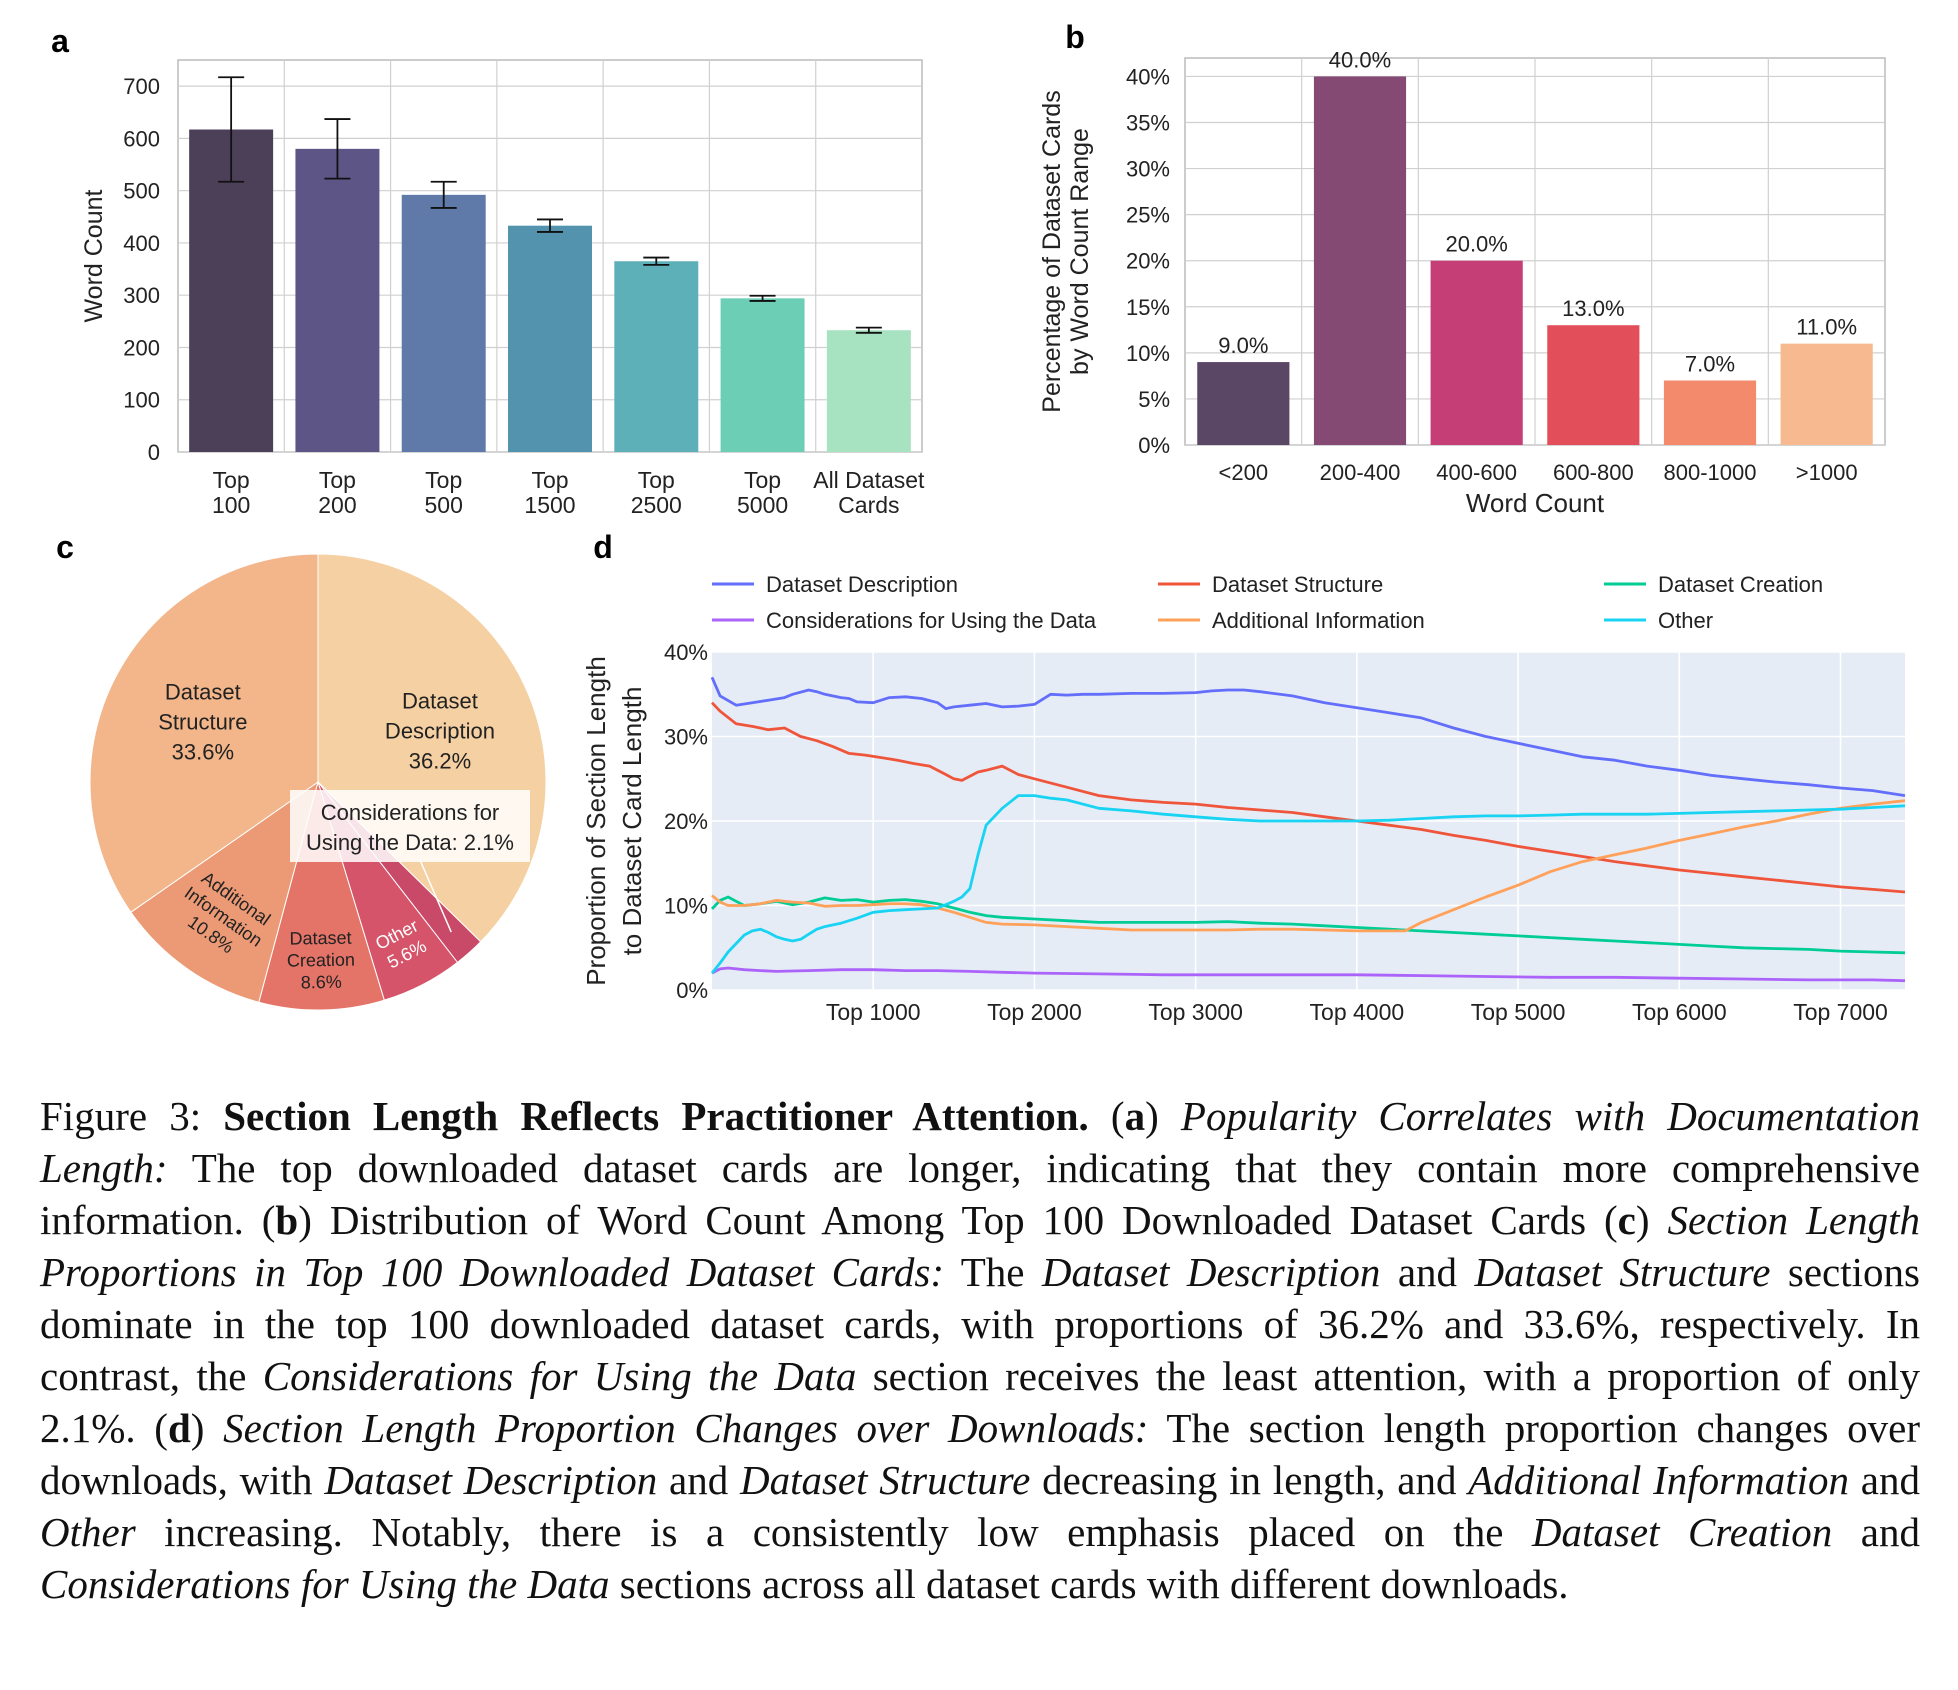 The image size is (1958, 1690). I want to click on callout-box, so click(410, 826).